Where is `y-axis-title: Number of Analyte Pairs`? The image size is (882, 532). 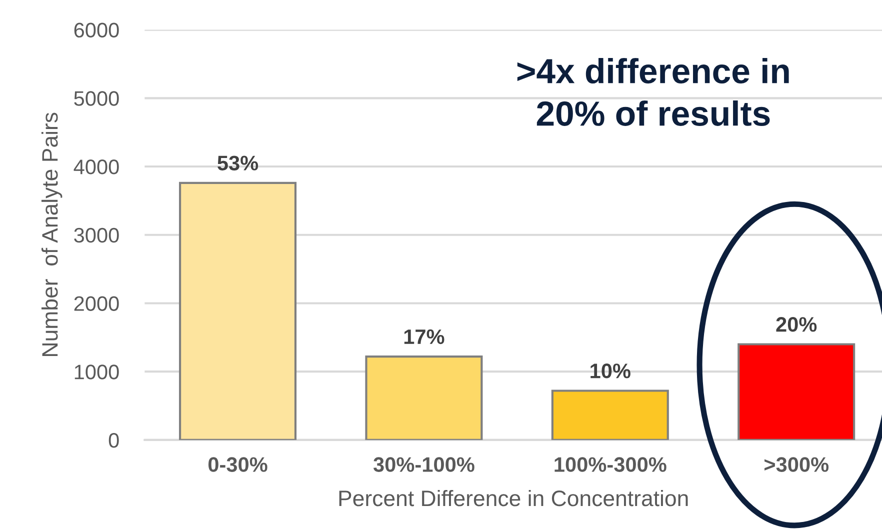
y-axis-title: Number of Analyte Pairs is located at coordinates (51, 234).